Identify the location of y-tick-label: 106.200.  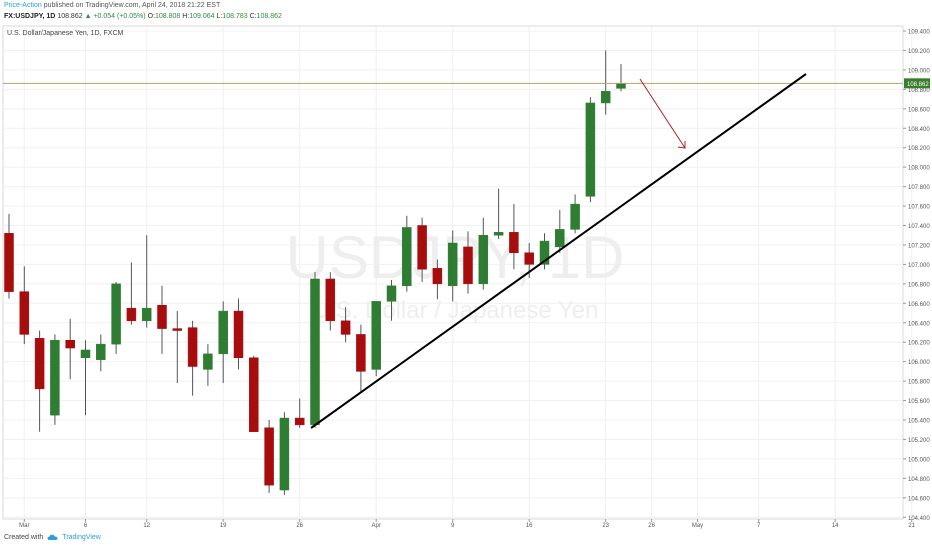
(919, 344).